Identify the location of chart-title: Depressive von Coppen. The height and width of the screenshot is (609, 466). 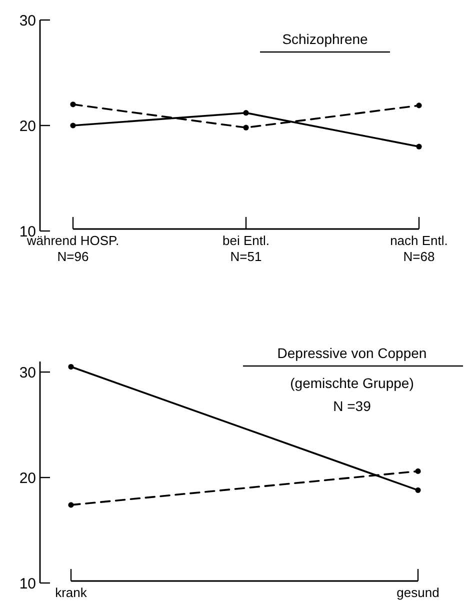
(352, 353).